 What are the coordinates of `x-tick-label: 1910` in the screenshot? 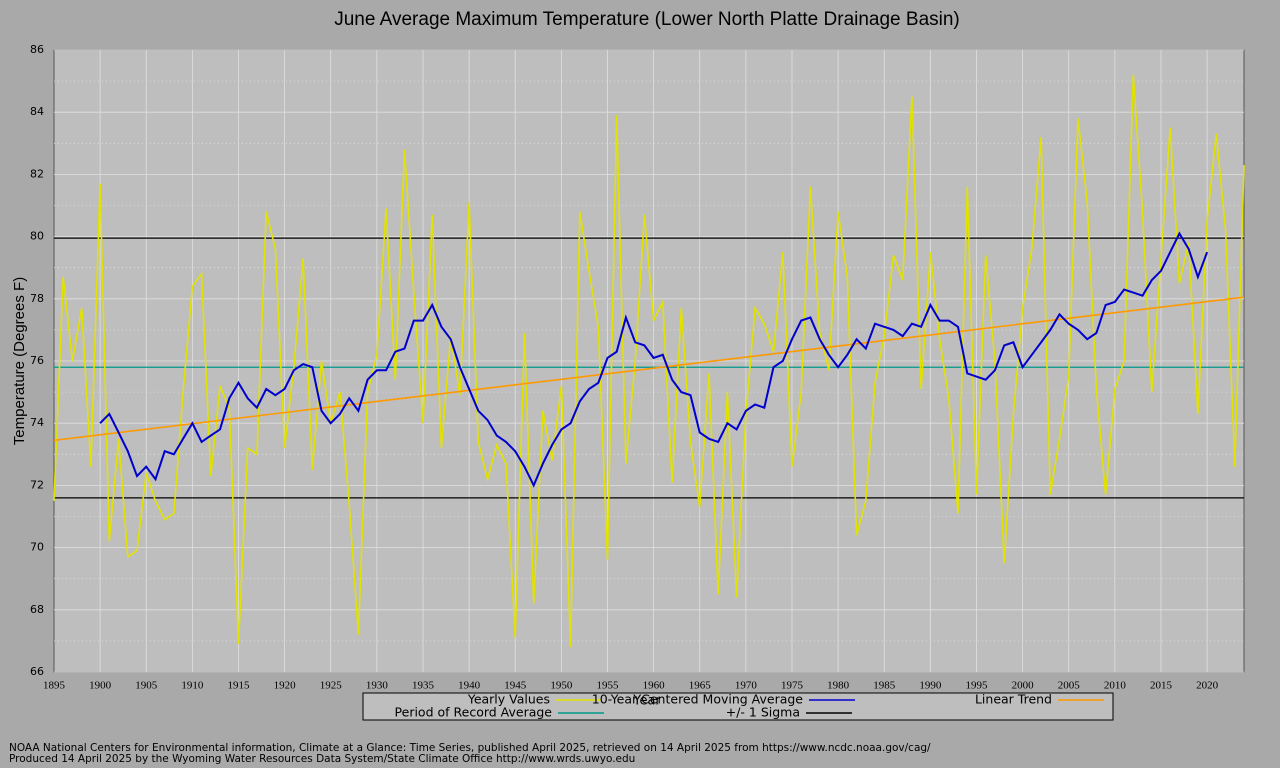 It's located at (192, 686).